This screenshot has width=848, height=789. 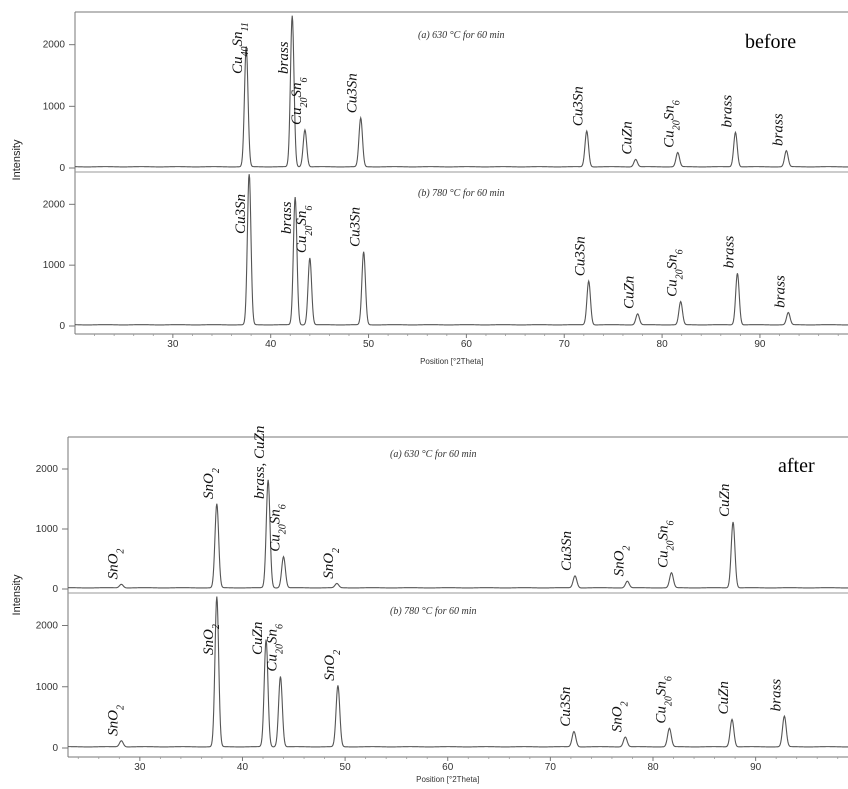 What do you see at coordinates (260, 462) in the screenshot?
I see `peak-label: brass, CuZn` at bounding box center [260, 462].